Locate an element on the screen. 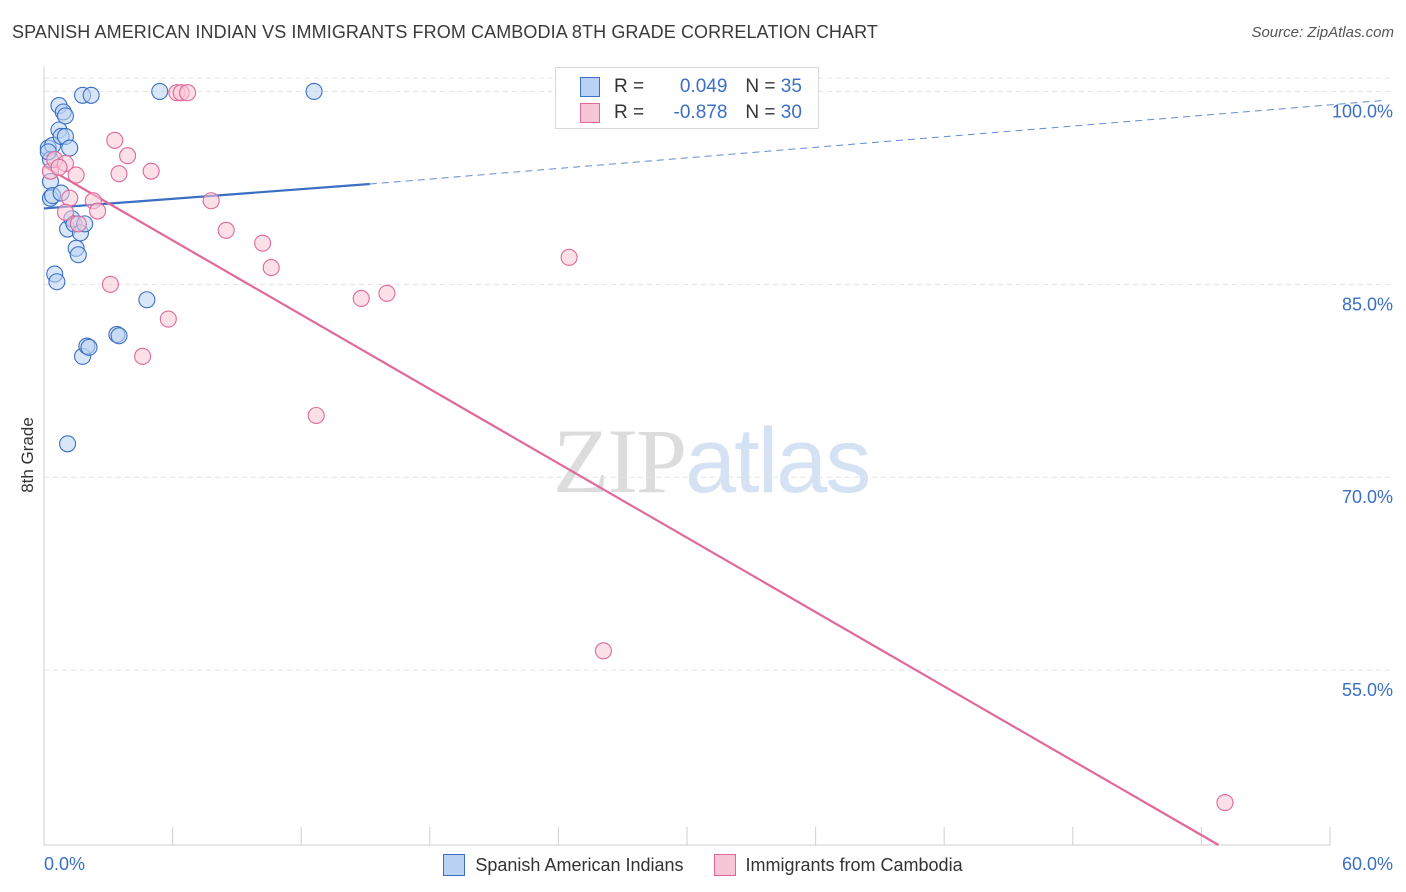 The height and width of the screenshot is (892, 1406). legend-r-value: 0.049 is located at coordinates (703, 86).